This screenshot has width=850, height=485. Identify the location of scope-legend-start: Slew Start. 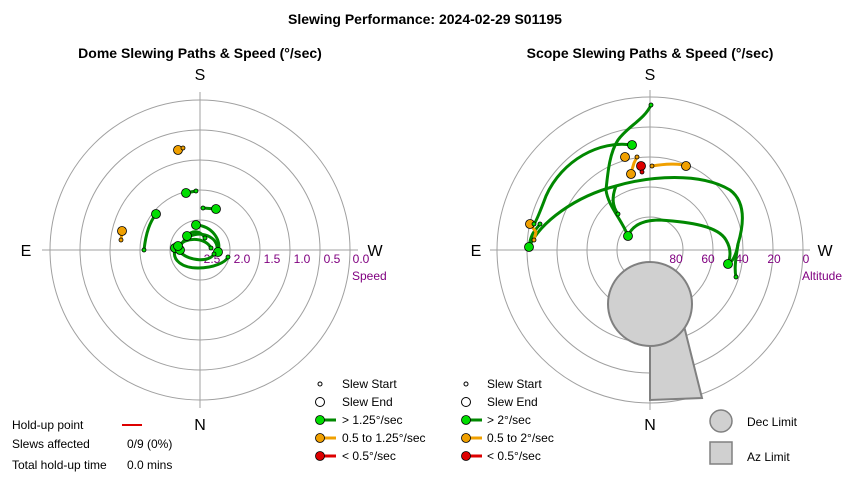
(514, 384).